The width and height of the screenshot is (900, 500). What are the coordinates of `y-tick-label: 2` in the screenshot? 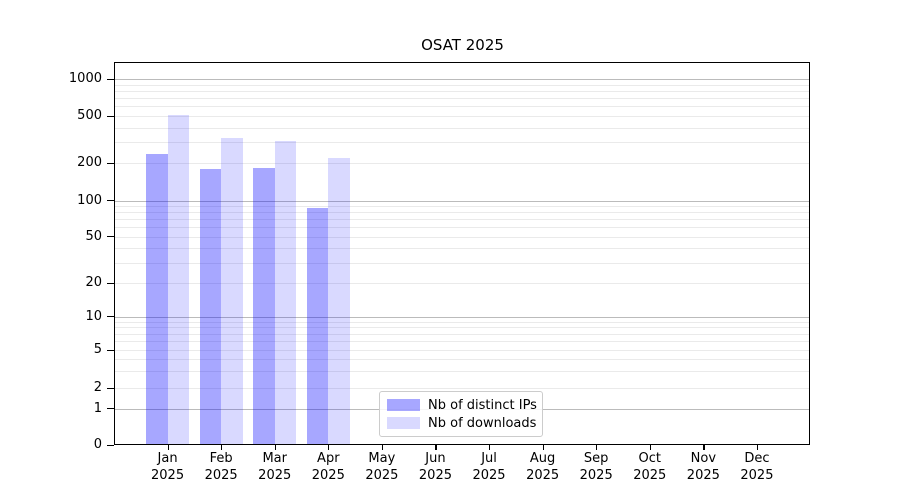 It's located at (97, 387).